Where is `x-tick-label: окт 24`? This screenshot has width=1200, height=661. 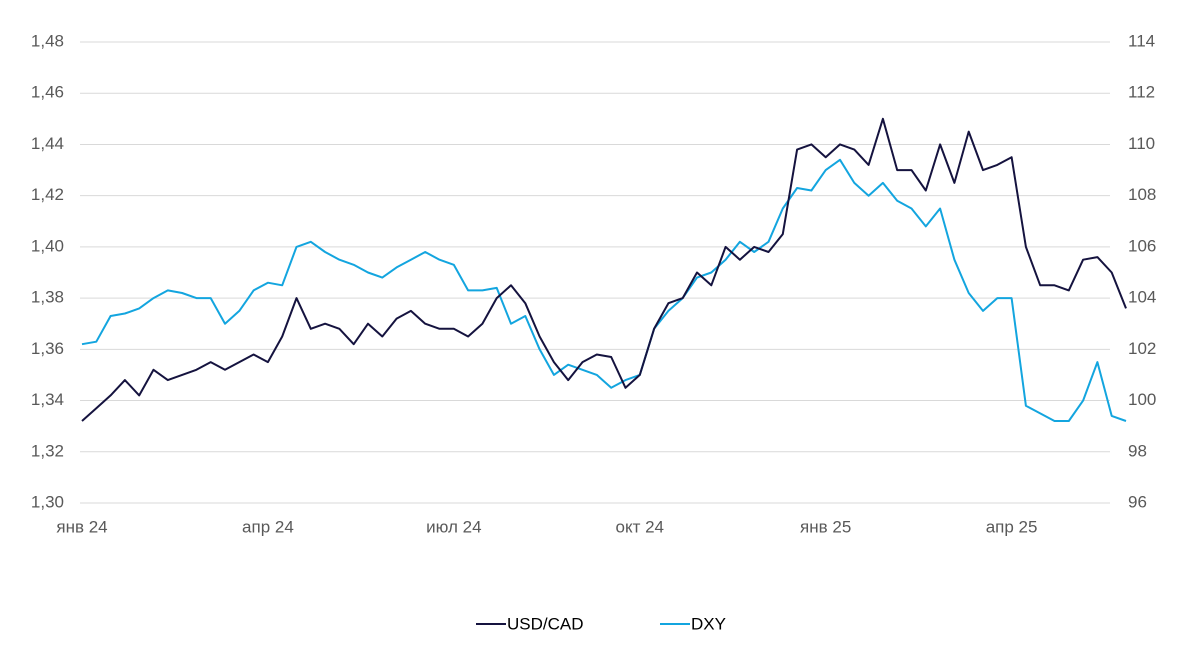
x-tick-label: окт 24 is located at coordinates (639, 526).